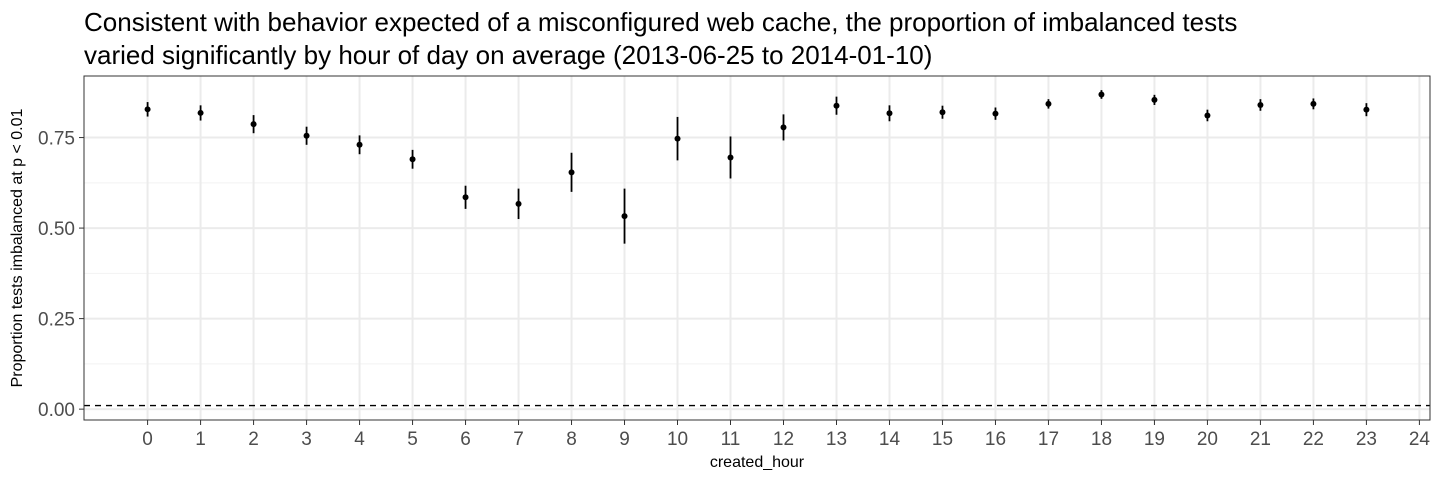 This screenshot has height=480, width=1440. I want to click on y-axis-ticks: 0.00 0.25 0.50 0.75, so click(61, 275).